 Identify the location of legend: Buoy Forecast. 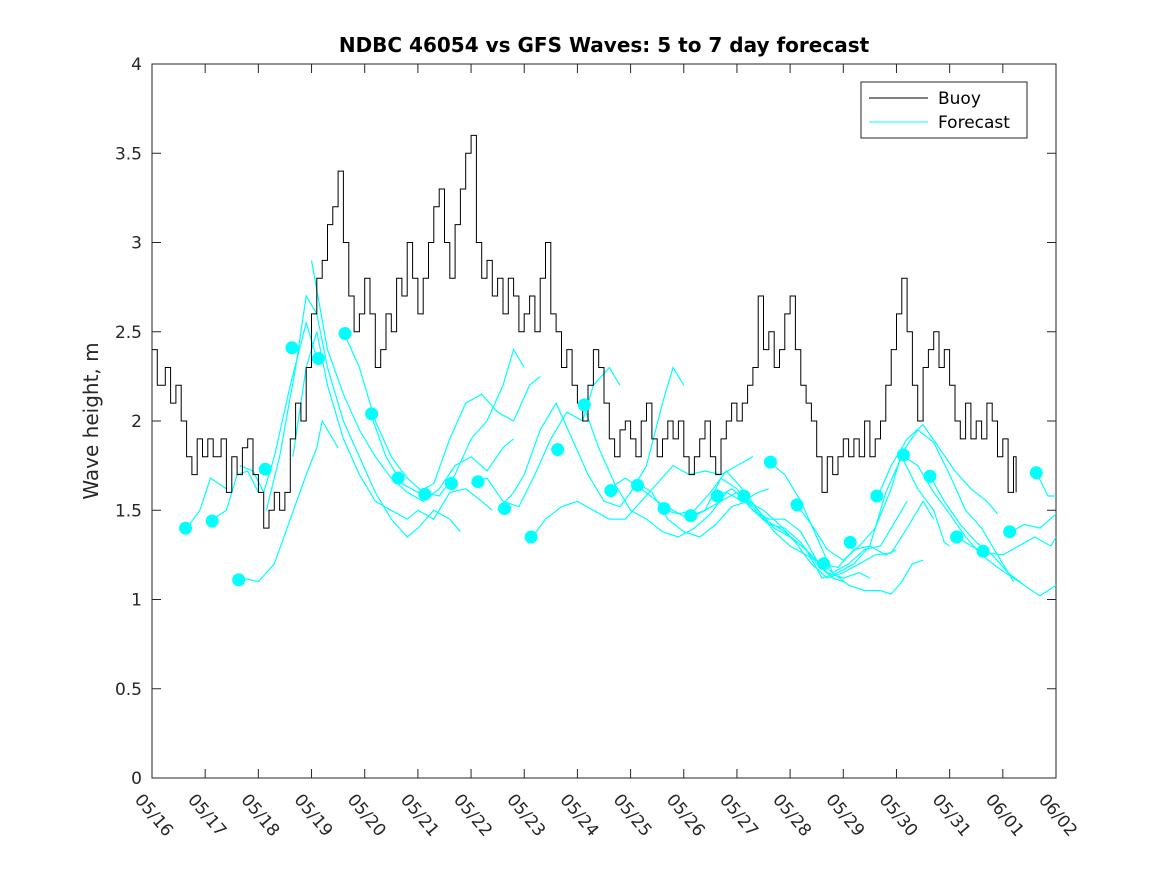
(944, 110).